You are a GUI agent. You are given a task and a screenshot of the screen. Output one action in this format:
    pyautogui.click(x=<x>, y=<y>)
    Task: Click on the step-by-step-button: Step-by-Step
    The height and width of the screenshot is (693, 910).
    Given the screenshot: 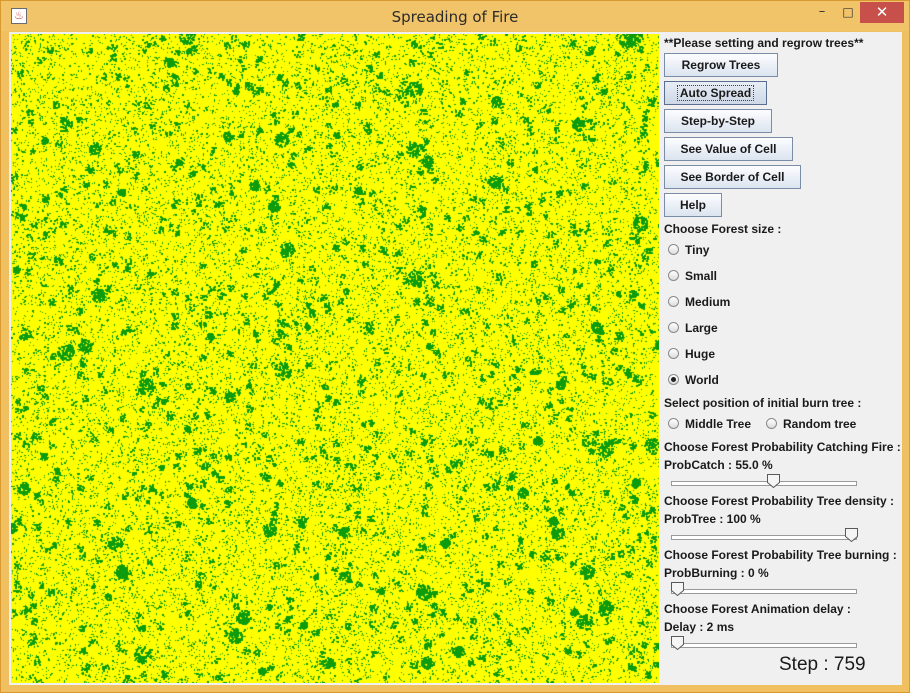 What is the action you would take?
    pyautogui.click(x=718, y=121)
    